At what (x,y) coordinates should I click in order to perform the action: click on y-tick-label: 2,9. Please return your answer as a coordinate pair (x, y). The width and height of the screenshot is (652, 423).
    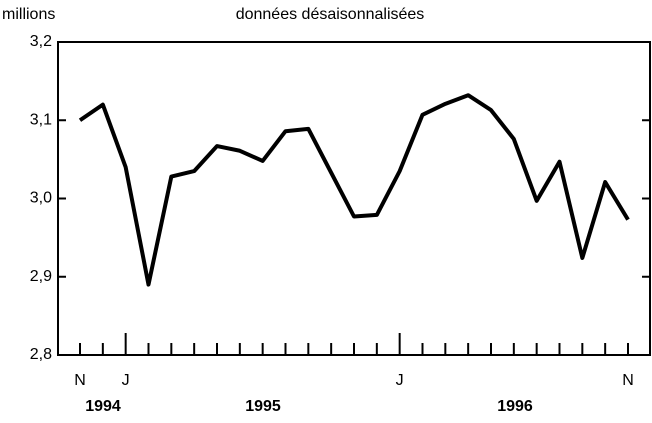
    Looking at the image, I should click on (41, 276).